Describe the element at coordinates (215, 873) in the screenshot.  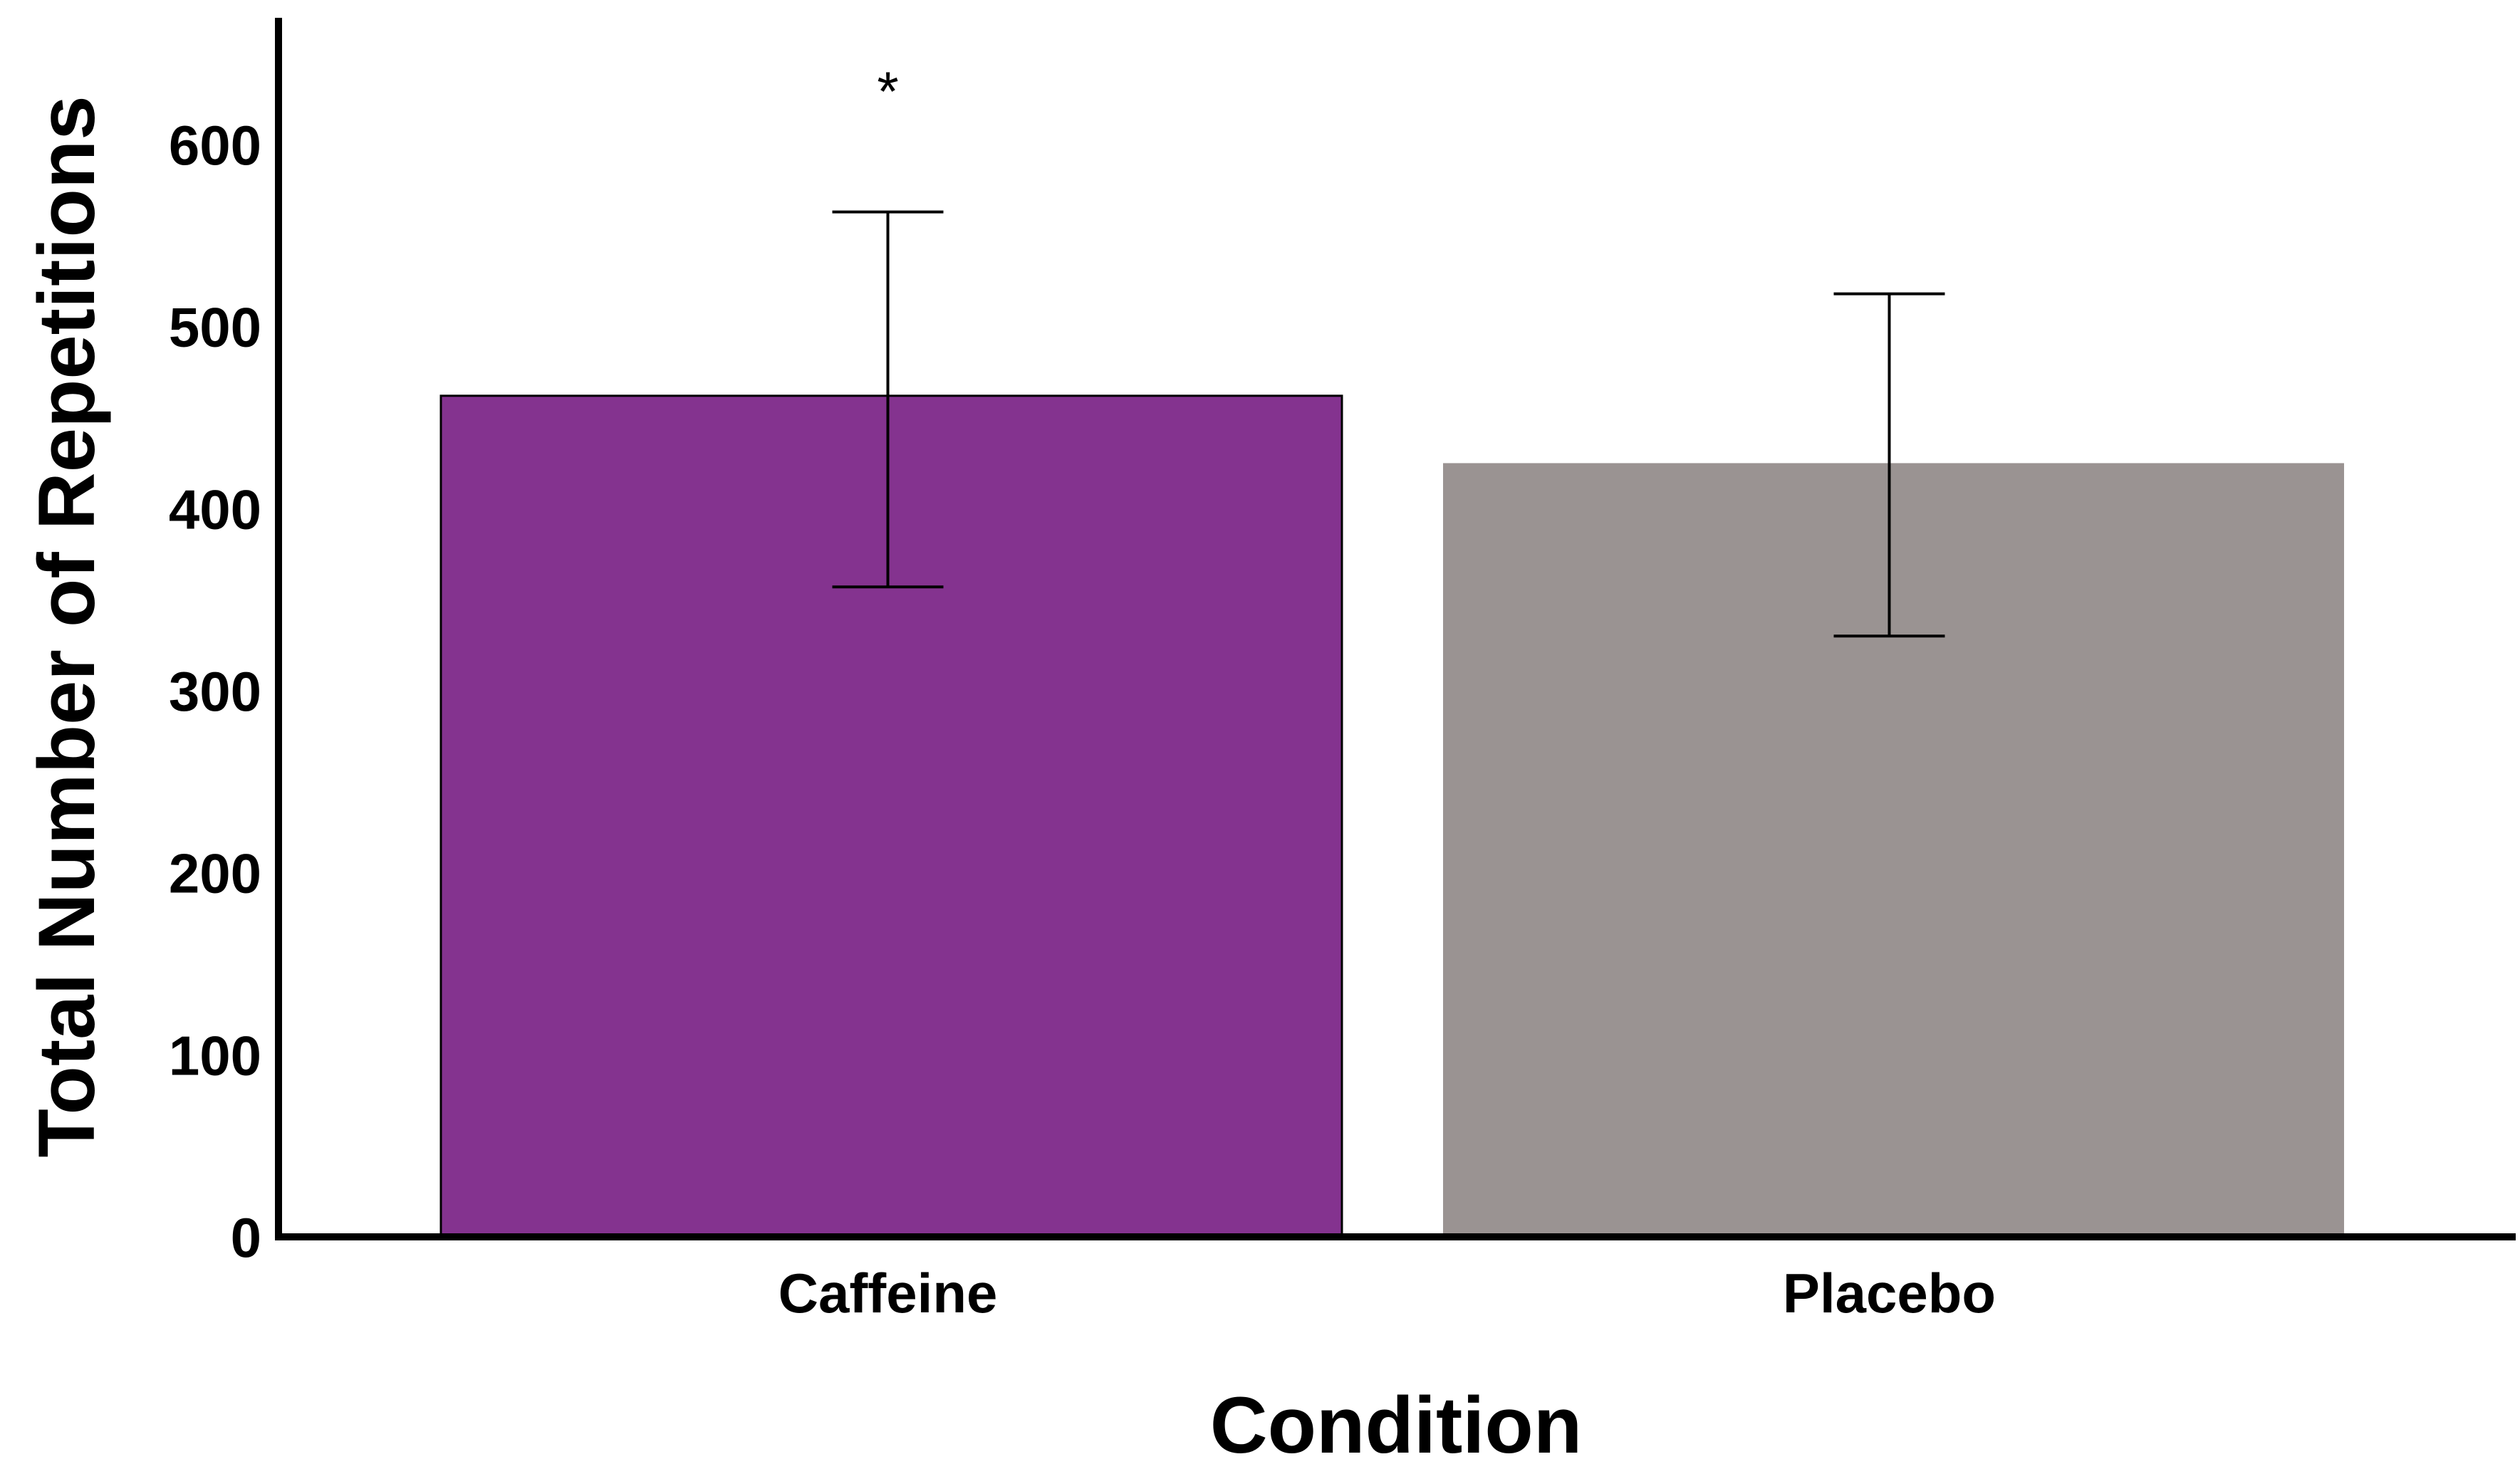
I see `y-tick-label: 200` at that location.